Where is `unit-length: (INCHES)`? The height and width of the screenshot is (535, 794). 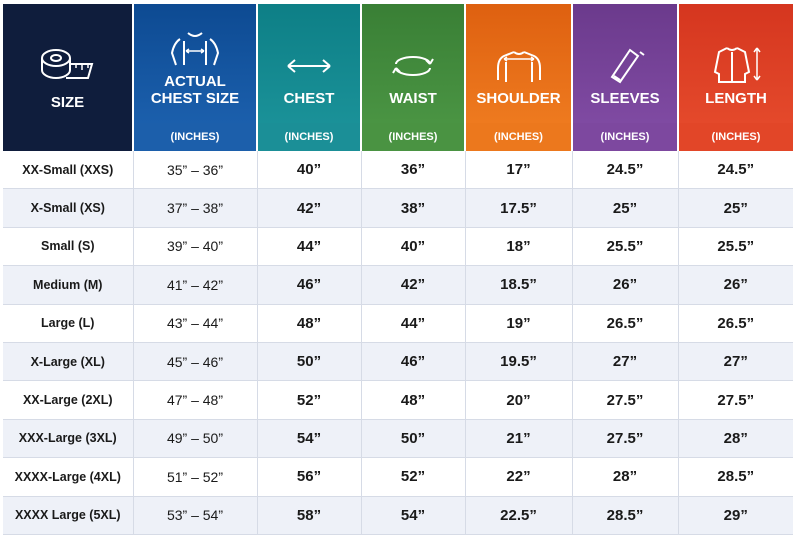
unit-length: (INCHES) is located at coordinates (735, 137).